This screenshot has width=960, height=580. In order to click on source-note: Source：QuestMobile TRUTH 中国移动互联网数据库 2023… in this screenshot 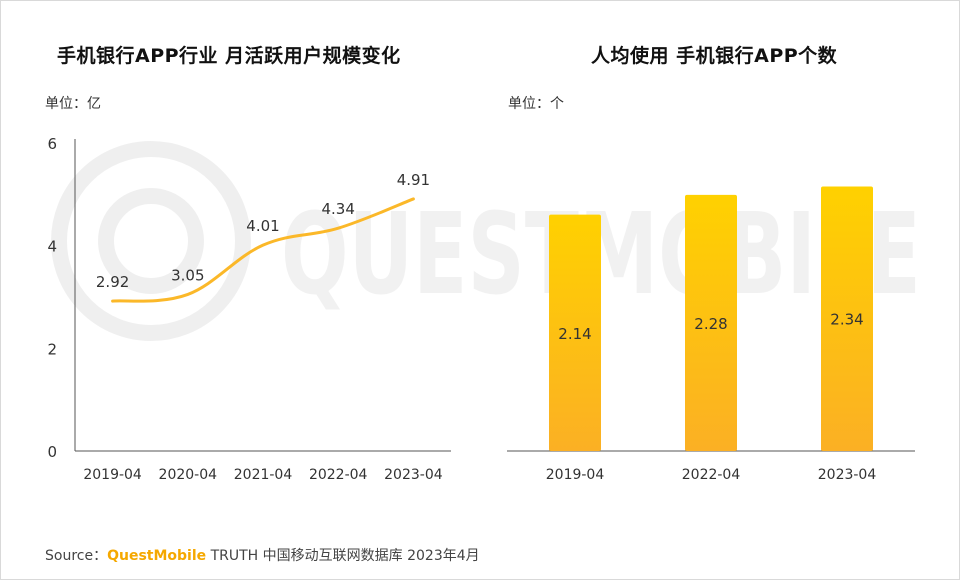, I will do `click(262, 555)`.